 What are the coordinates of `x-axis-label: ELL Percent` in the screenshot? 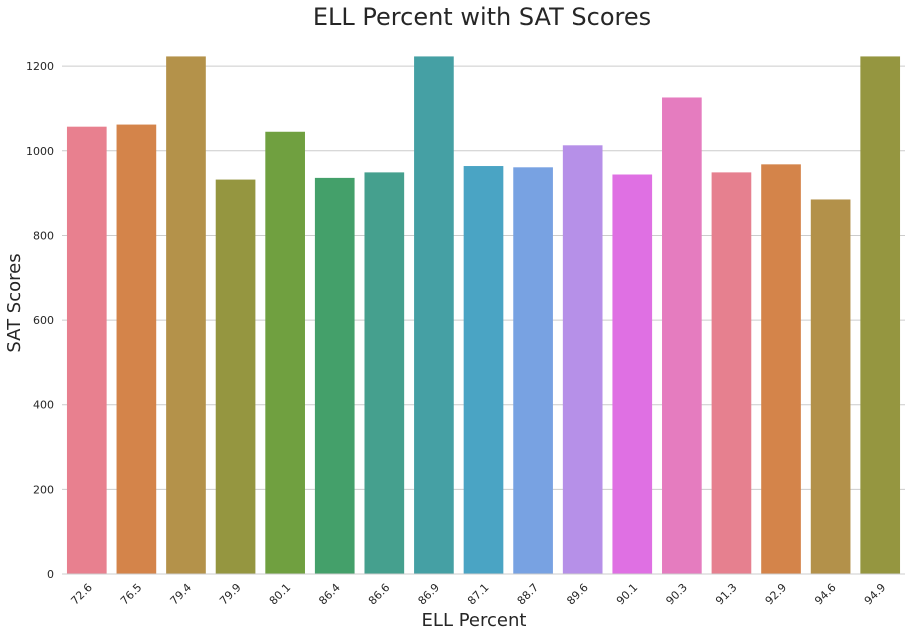 It's located at (474, 620).